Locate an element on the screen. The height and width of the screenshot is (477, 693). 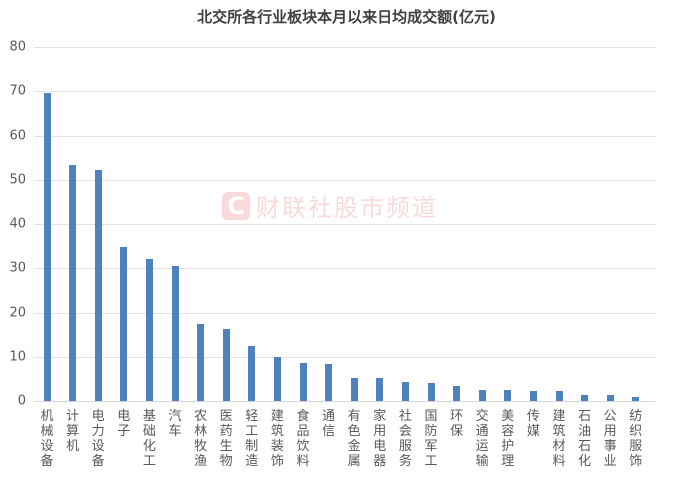
y-tick-label: 0 is located at coordinates (21, 401).